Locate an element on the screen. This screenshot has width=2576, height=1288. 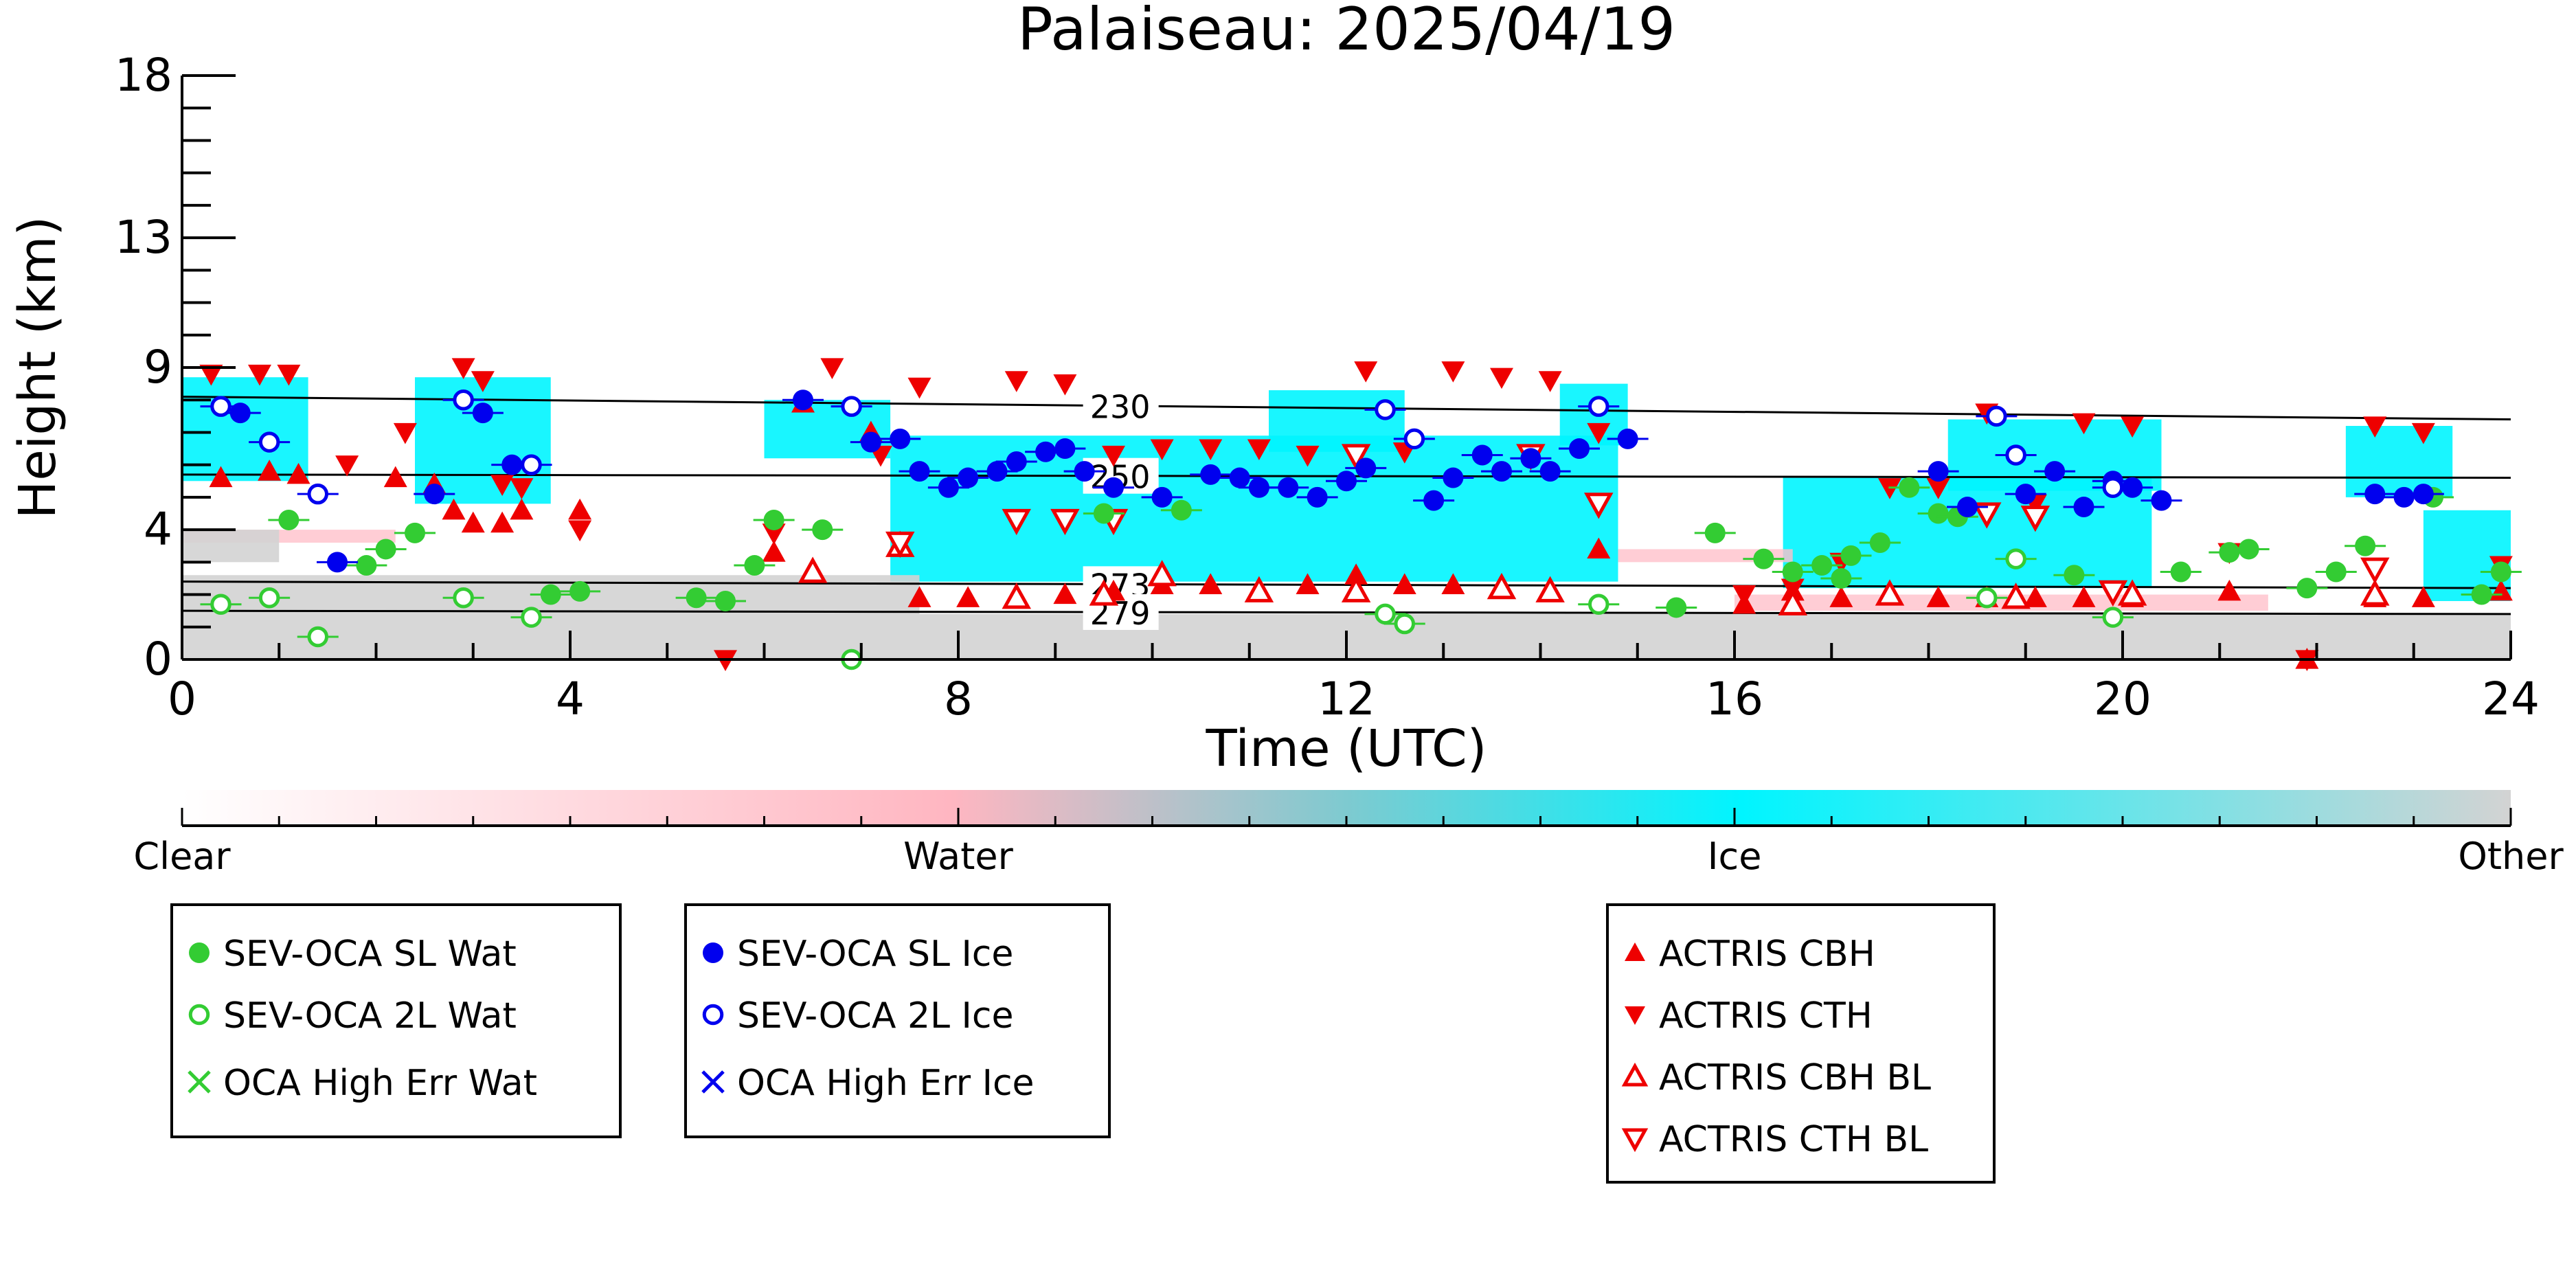
y-tick-label: 13 is located at coordinates (143, 237).